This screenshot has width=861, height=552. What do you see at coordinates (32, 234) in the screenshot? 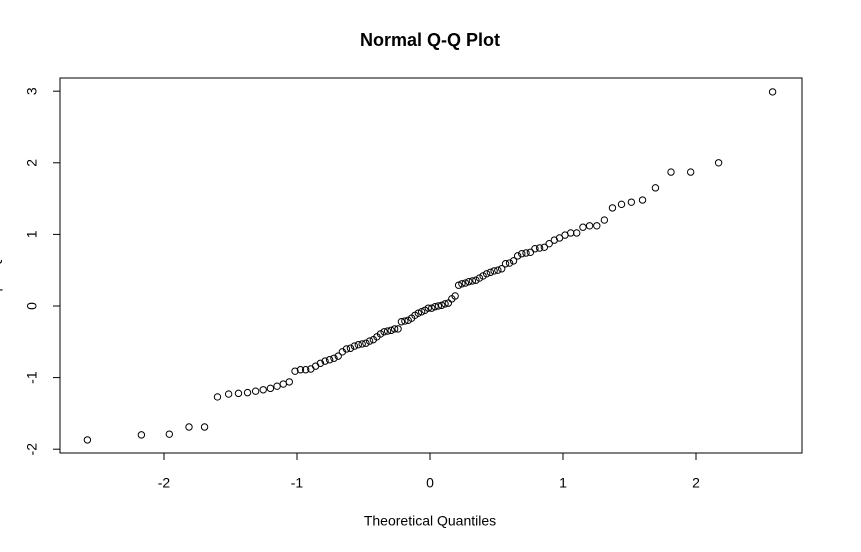
I see `y-tick-label: 1` at bounding box center [32, 234].